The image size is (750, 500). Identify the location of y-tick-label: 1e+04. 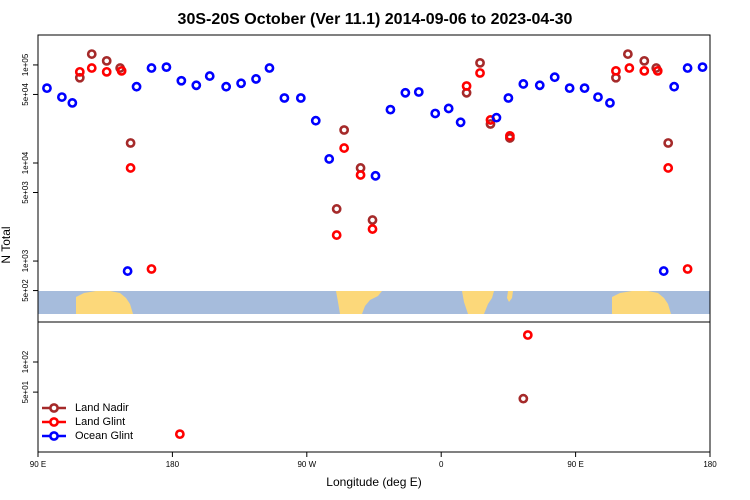
(25, 162).